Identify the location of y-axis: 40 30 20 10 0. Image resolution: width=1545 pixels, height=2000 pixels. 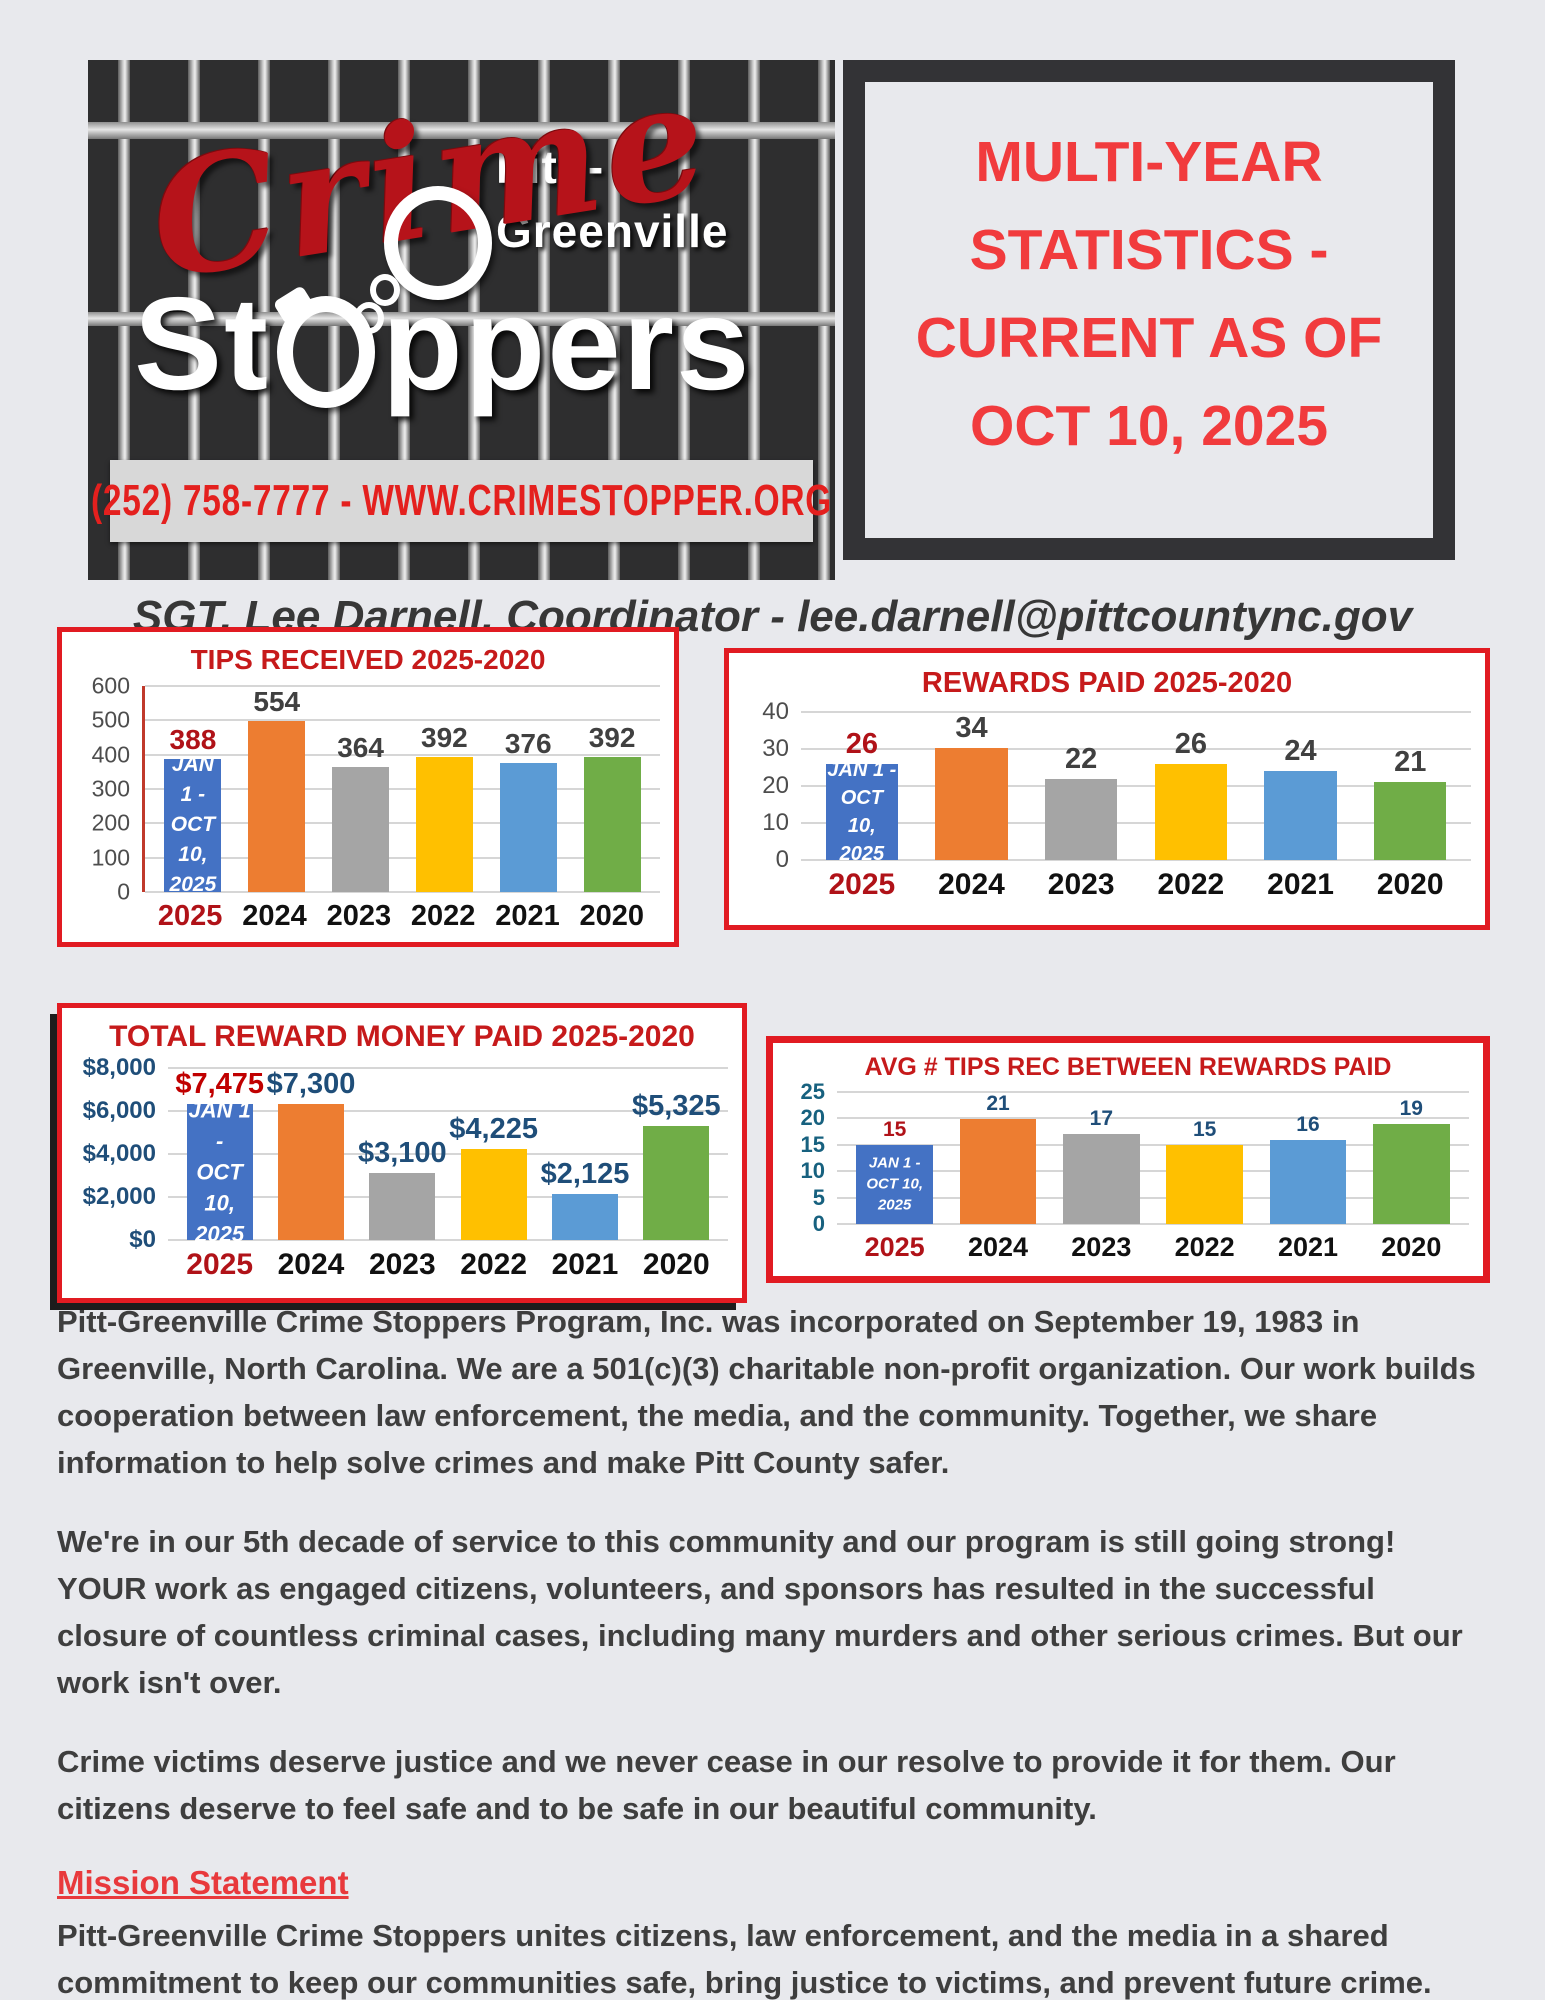
(765, 785).